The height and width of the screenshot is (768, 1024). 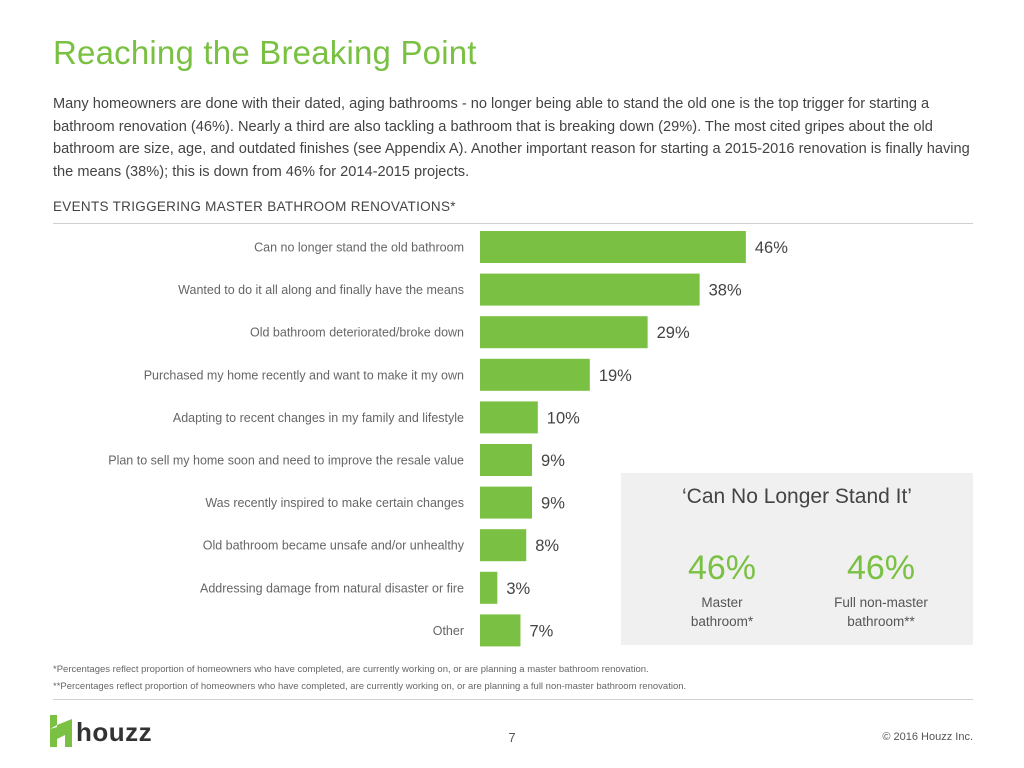 I want to click on category-label: Can no longer stand the old bathroom, so click(x=359, y=248).